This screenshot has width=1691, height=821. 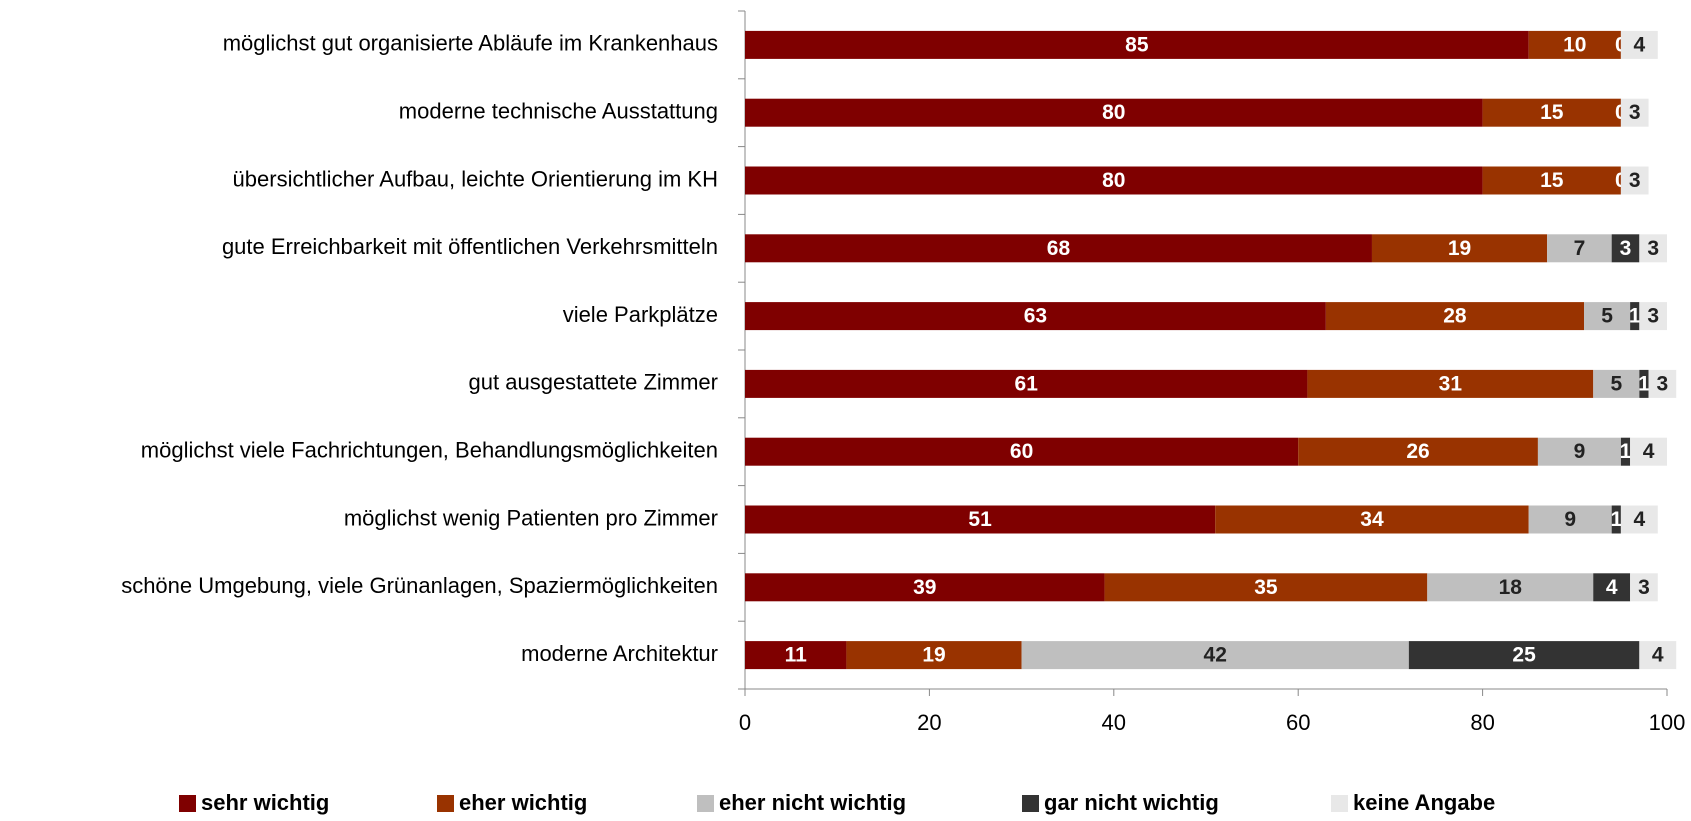 What do you see at coordinates (1035, 316) in the screenshot?
I see `segment-label: 63` at bounding box center [1035, 316].